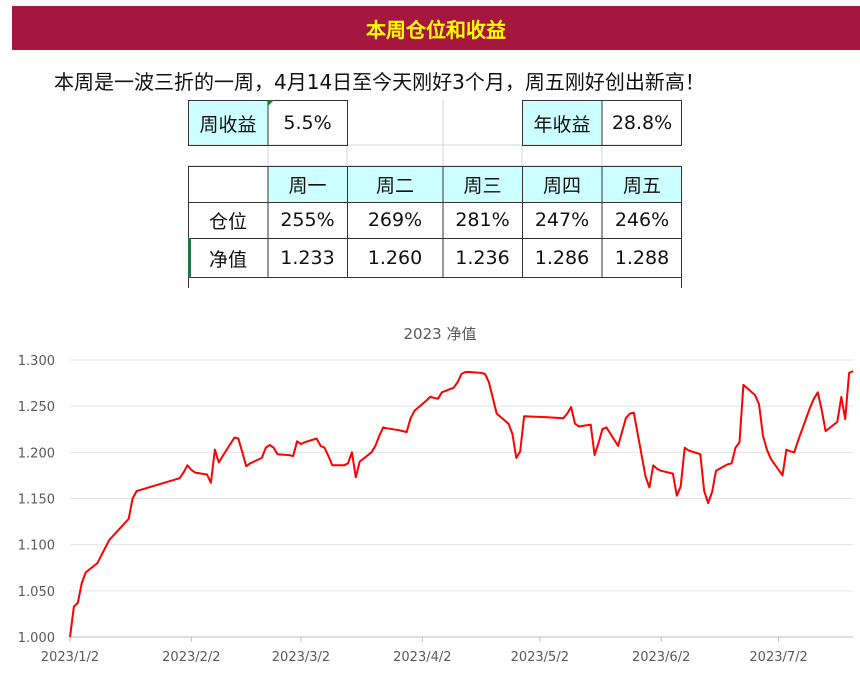 This screenshot has height=695, width=860. What do you see at coordinates (661, 657) in the screenshot?
I see `x-tick-label: 2023/6/2` at bounding box center [661, 657].